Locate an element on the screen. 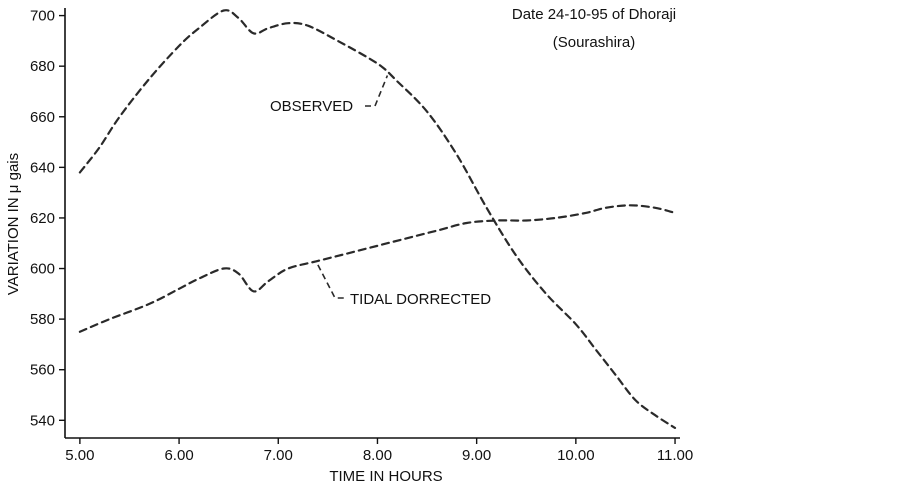  annotation-label: TIDAL DORRECTED is located at coordinates (420, 299).